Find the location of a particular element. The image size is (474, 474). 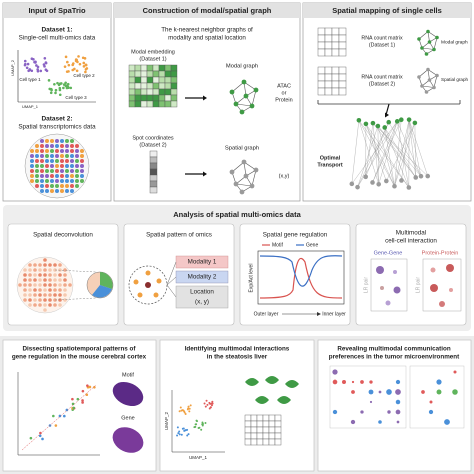

label: Modality 2 is located at coordinates (202, 277).